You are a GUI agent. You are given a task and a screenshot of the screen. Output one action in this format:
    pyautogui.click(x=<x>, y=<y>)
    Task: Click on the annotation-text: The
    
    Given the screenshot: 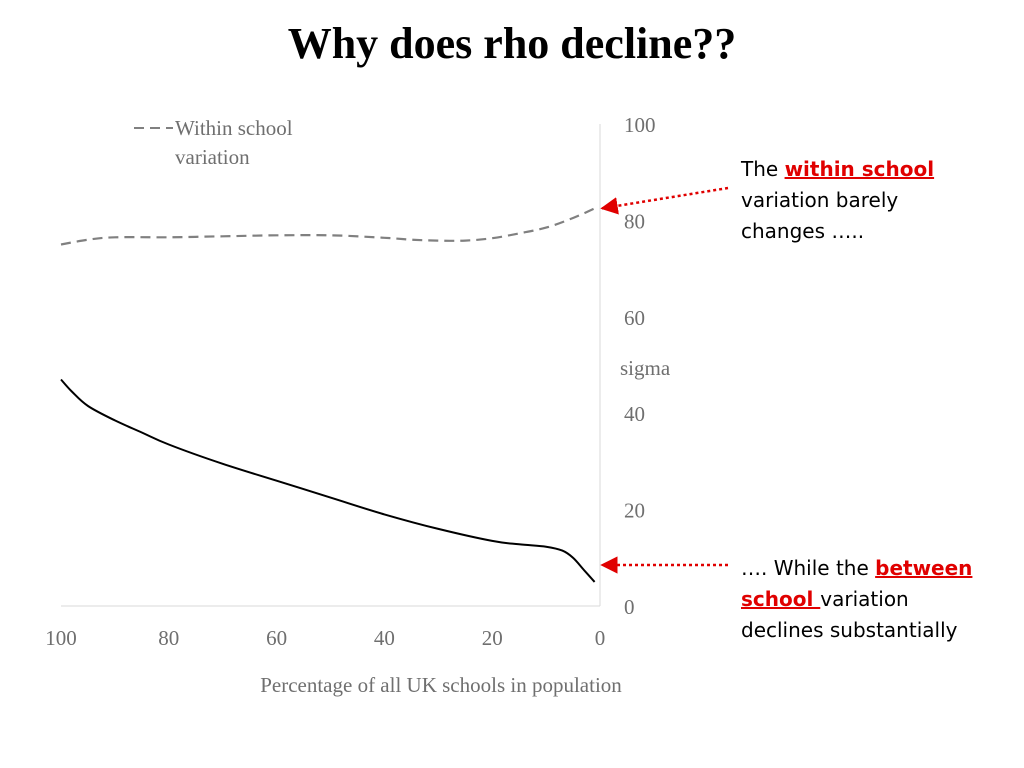 What is the action you would take?
    pyautogui.click(x=763, y=169)
    